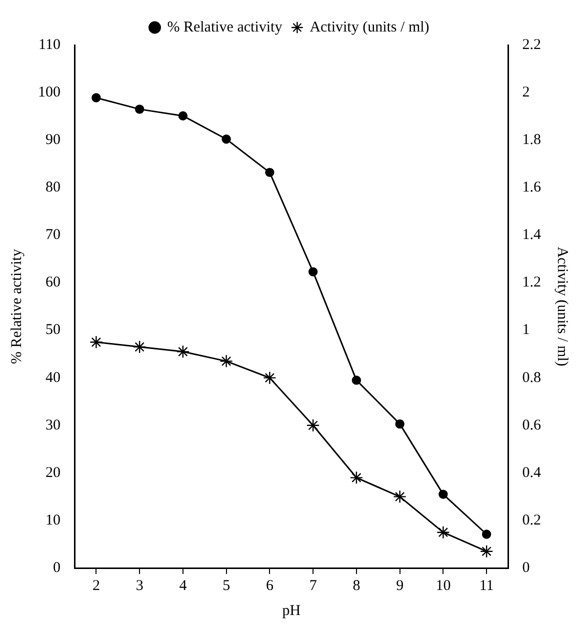 The width and height of the screenshot is (583, 628). What do you see at coordinates (96, 586) in the screenshot?
I see `x-tick-label: 2` at bounding box center [96, 586].